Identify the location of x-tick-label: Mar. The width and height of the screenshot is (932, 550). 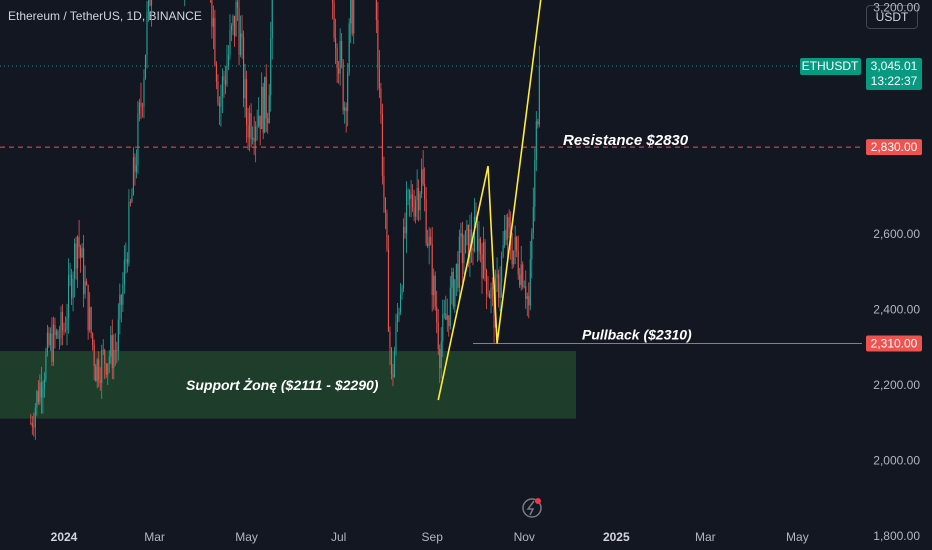
(705, 537).